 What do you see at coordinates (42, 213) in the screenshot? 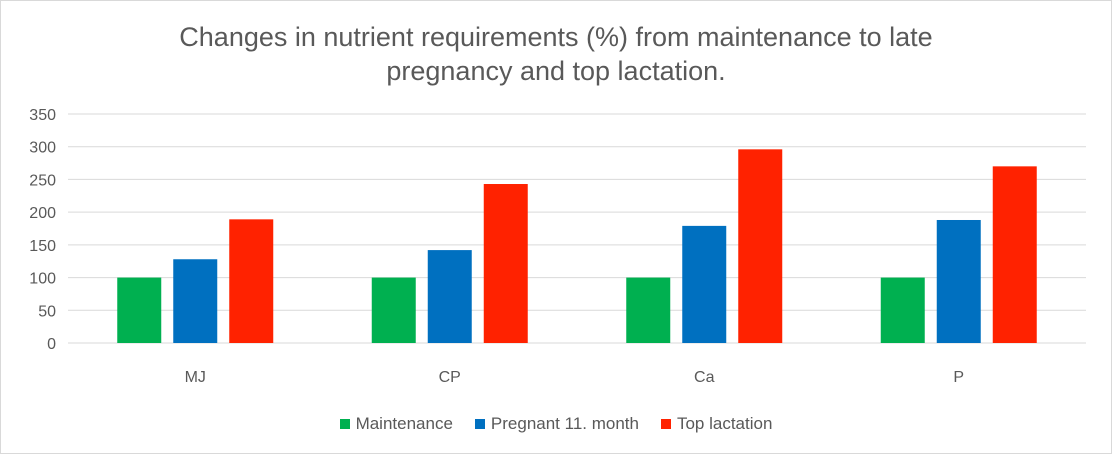
I see `y-tick-label: 200` at bounding box center [42, 213].